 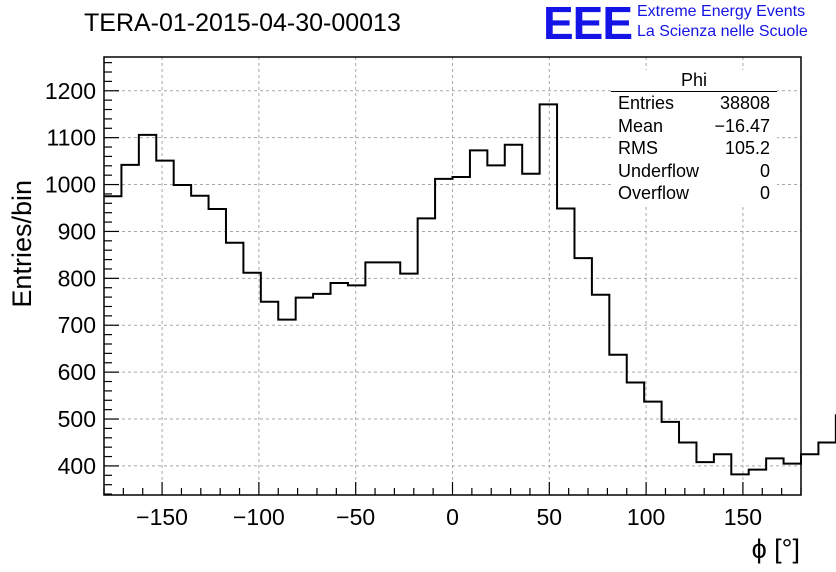 What do you see at coordinates (659, 170) in the screenshot?
I see `stats-label: Underflow` at bounding box center [659, 170].